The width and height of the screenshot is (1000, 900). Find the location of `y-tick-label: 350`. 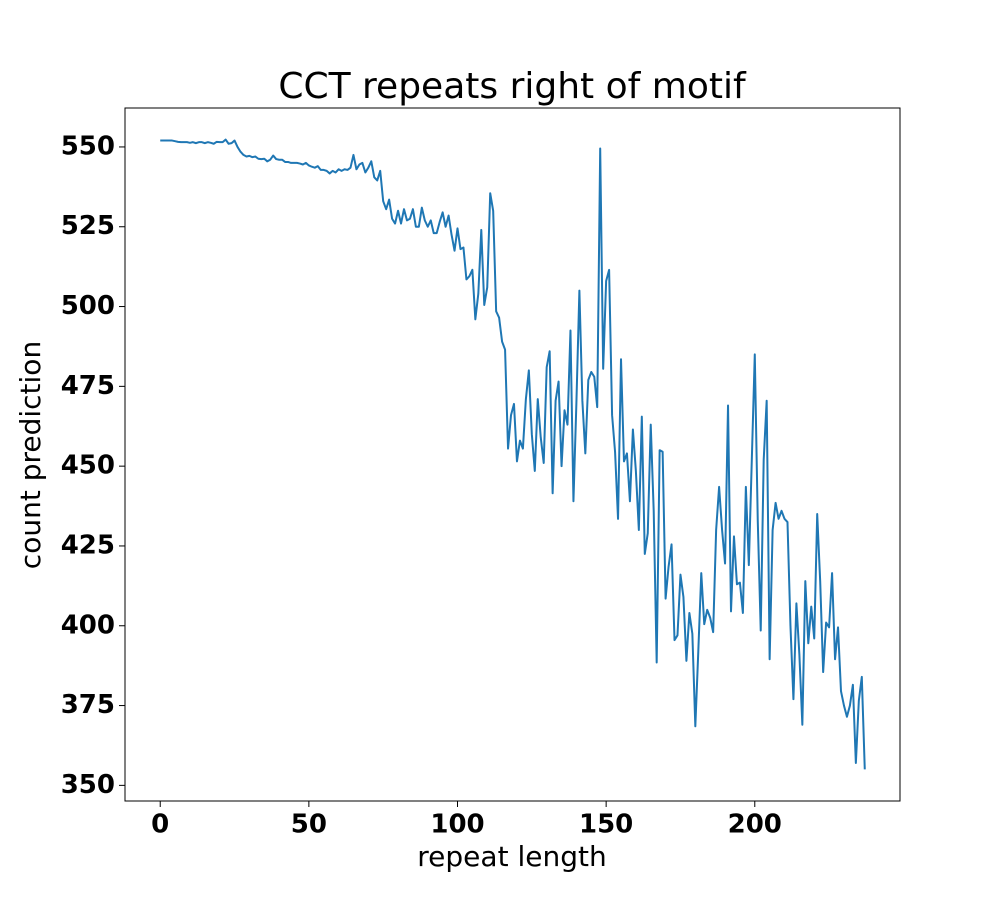

y-tick-label: 350 is located at coordinates (88, 785).